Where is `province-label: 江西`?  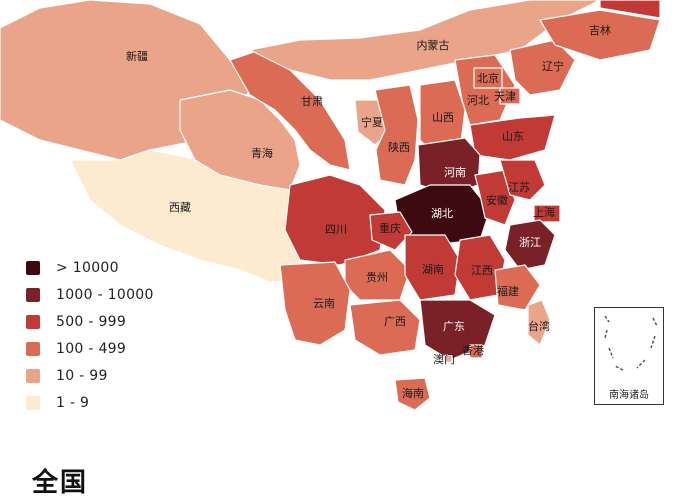 province-label: 江西 is located at coordinates (482, 270).